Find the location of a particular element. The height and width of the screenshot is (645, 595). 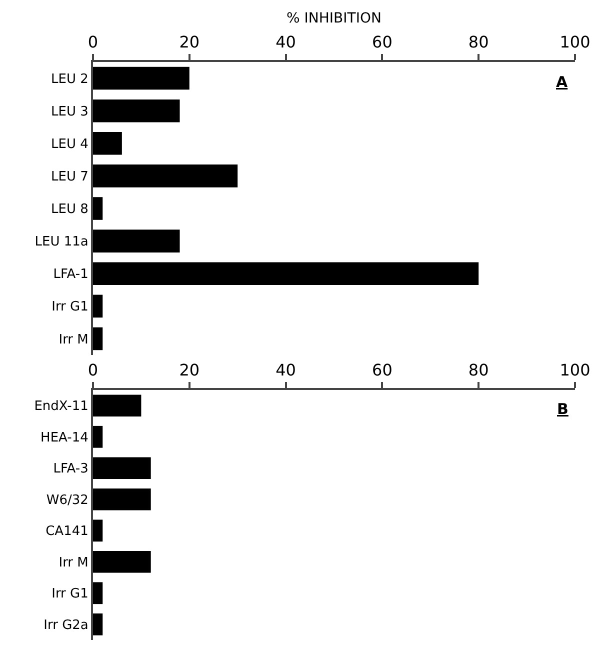

y-tick-label: LEU 8 is located at coordinates (69, 210).